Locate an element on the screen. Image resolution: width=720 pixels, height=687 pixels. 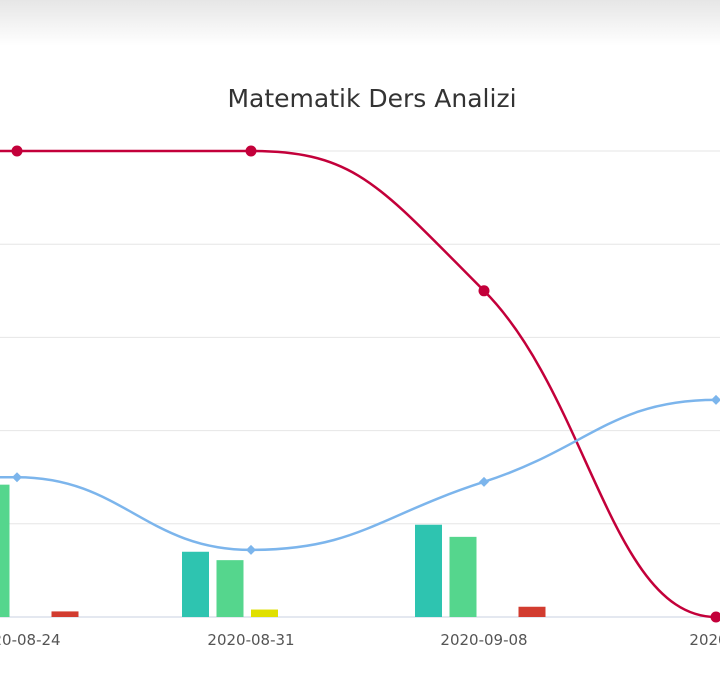
x-tick-label: 2020-08-31 is located at coordinates (250, 640).